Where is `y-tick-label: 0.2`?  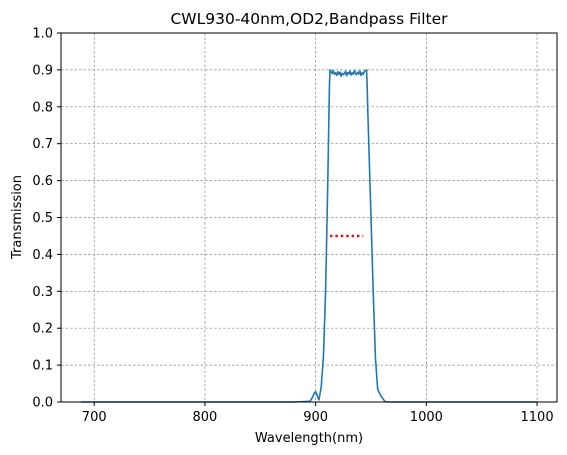
y-tick-label: 0.2 is located at coordinates (42, 329).